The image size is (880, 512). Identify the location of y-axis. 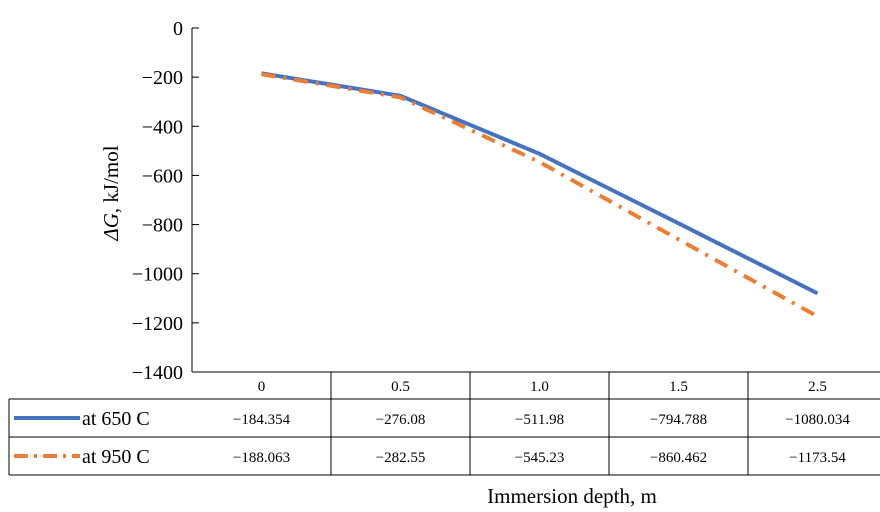
(195, 200).